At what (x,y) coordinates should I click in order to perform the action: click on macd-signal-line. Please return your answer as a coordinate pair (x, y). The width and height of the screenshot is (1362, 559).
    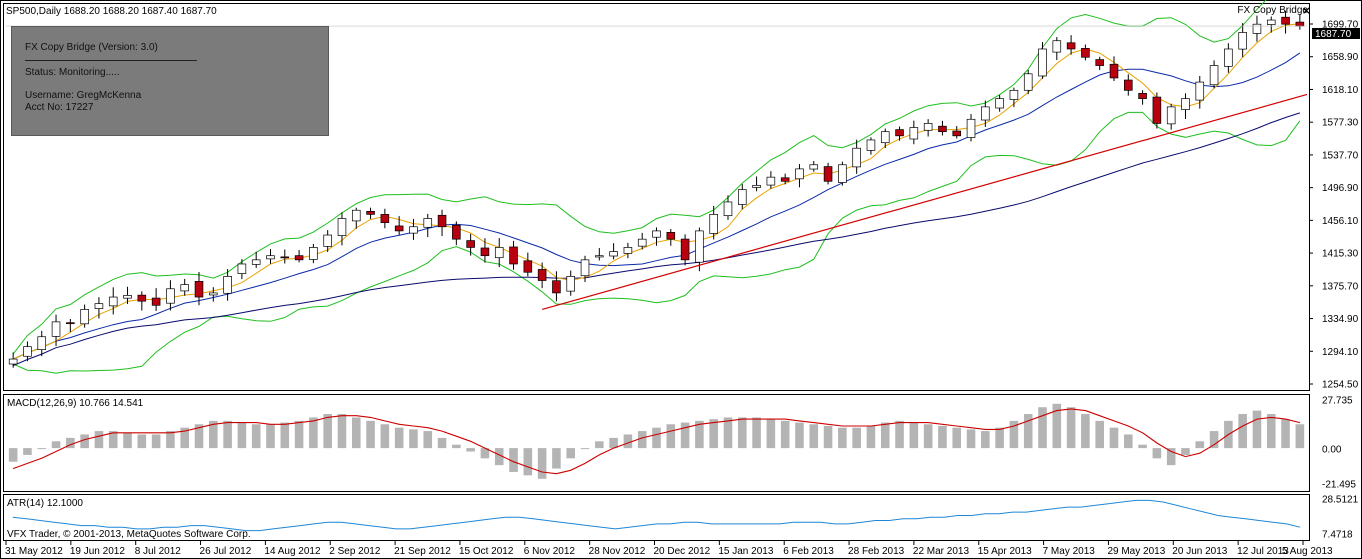
    Looking at the image, I should click on (656, 441).